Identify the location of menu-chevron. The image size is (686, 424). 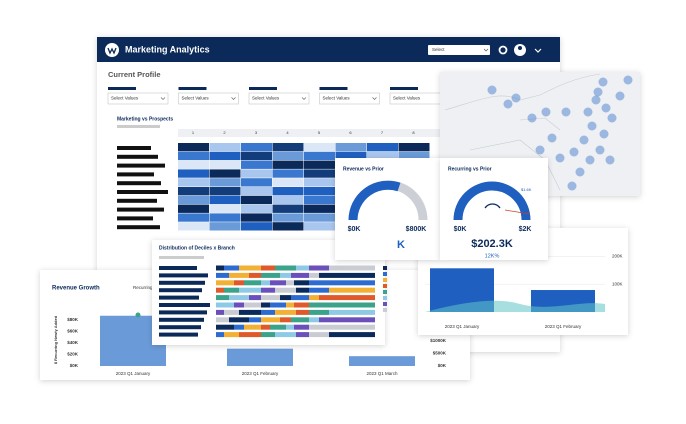
(538, 50).